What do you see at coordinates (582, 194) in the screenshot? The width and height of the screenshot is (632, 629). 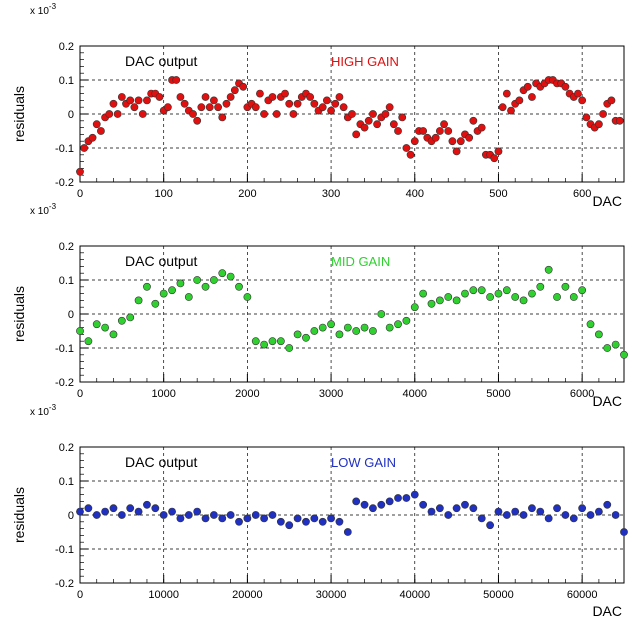 I see `x-tick-label: 600` at bounding box center [582, 194].